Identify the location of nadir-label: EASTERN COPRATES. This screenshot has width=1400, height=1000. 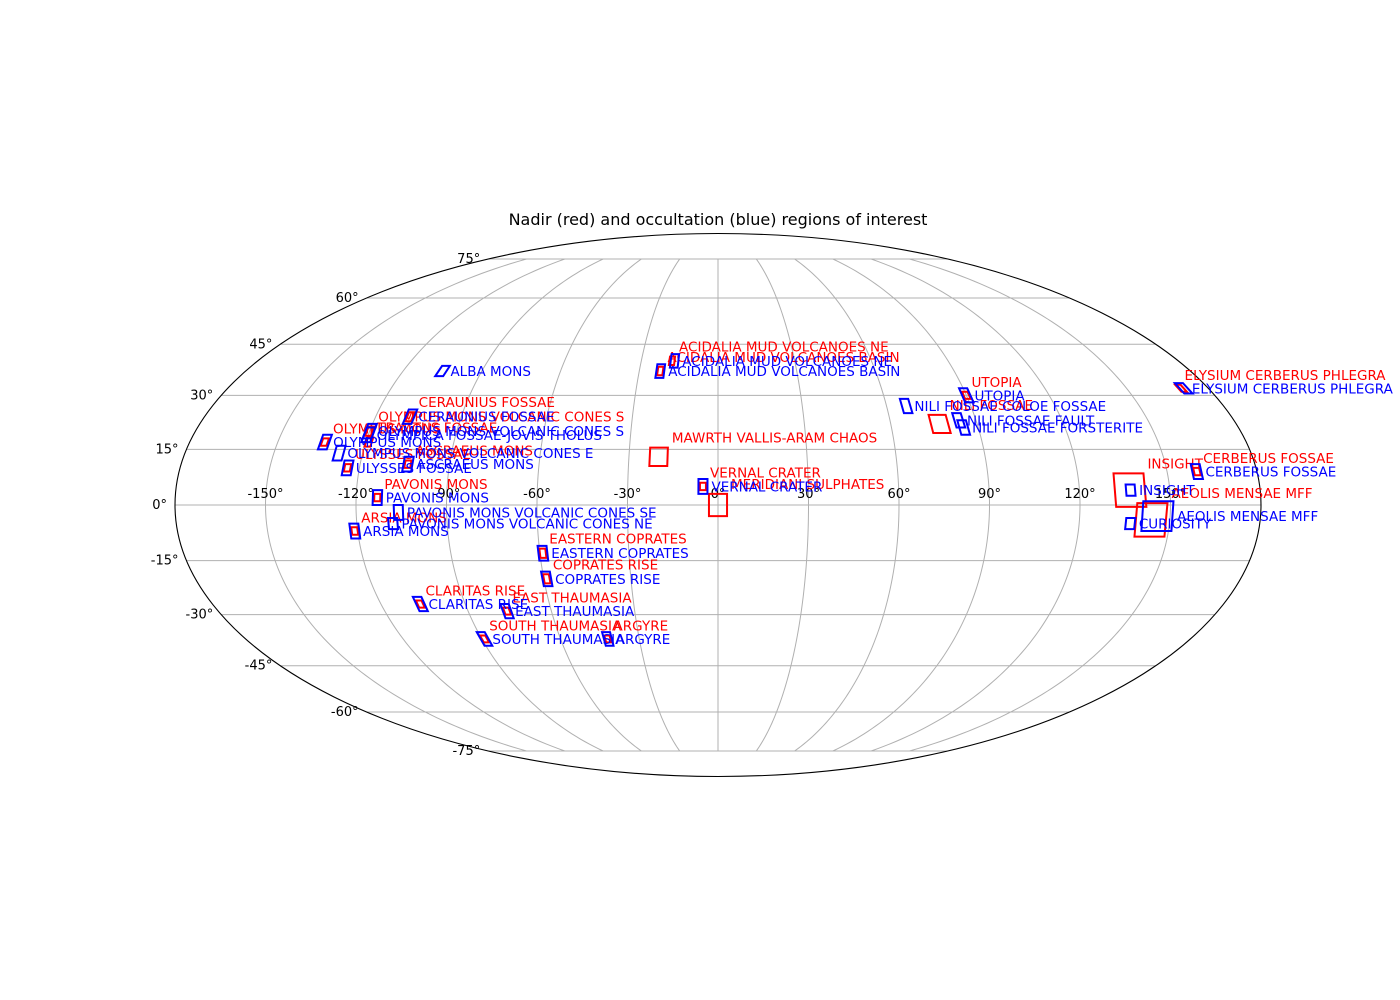
(617, 540).